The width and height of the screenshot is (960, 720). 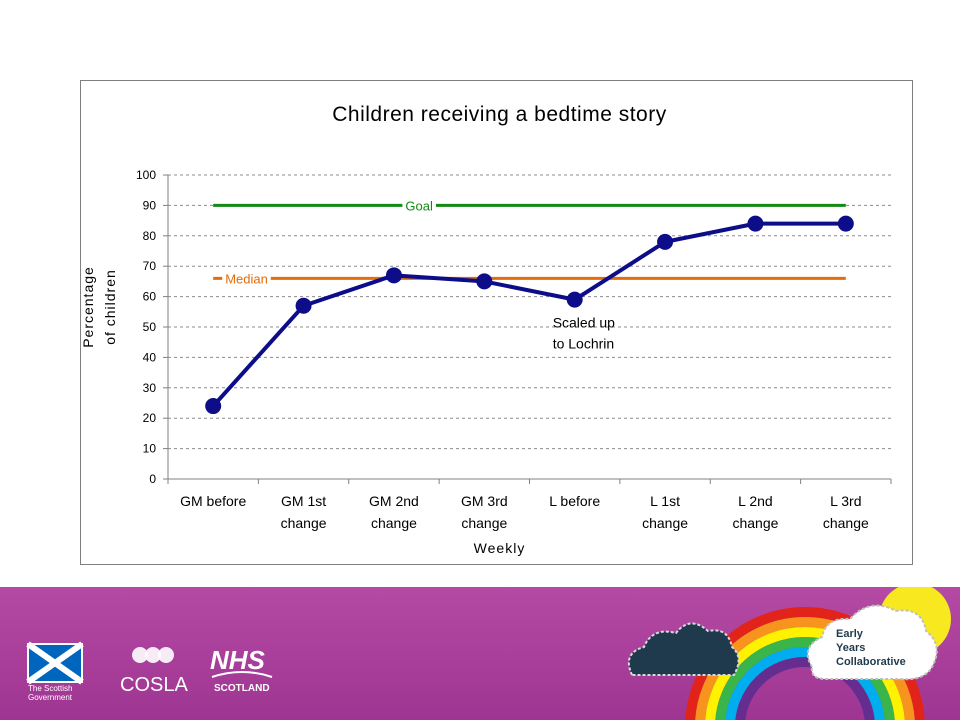 What do you see at coordinates (110, 307) in the screenshot?
I see `y-axis-label: of children` at bounding box center [110, 307].